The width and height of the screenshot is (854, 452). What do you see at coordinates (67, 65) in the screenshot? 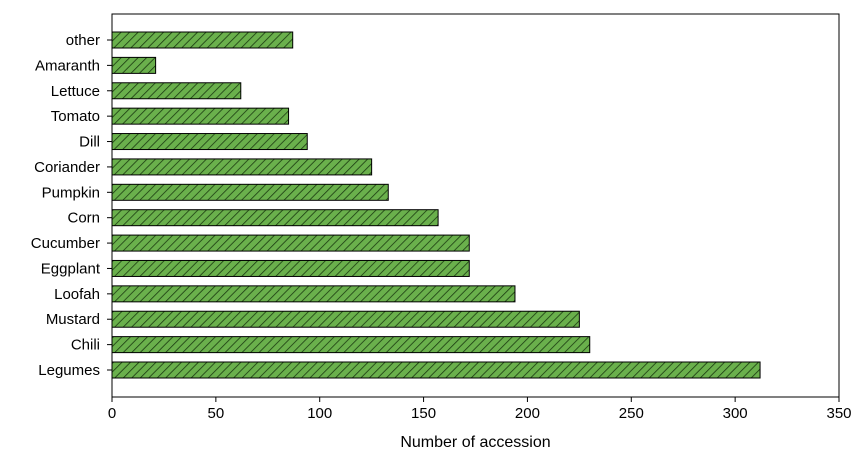
I see `category-label: Amaranth` at bounding box center [67, 65].